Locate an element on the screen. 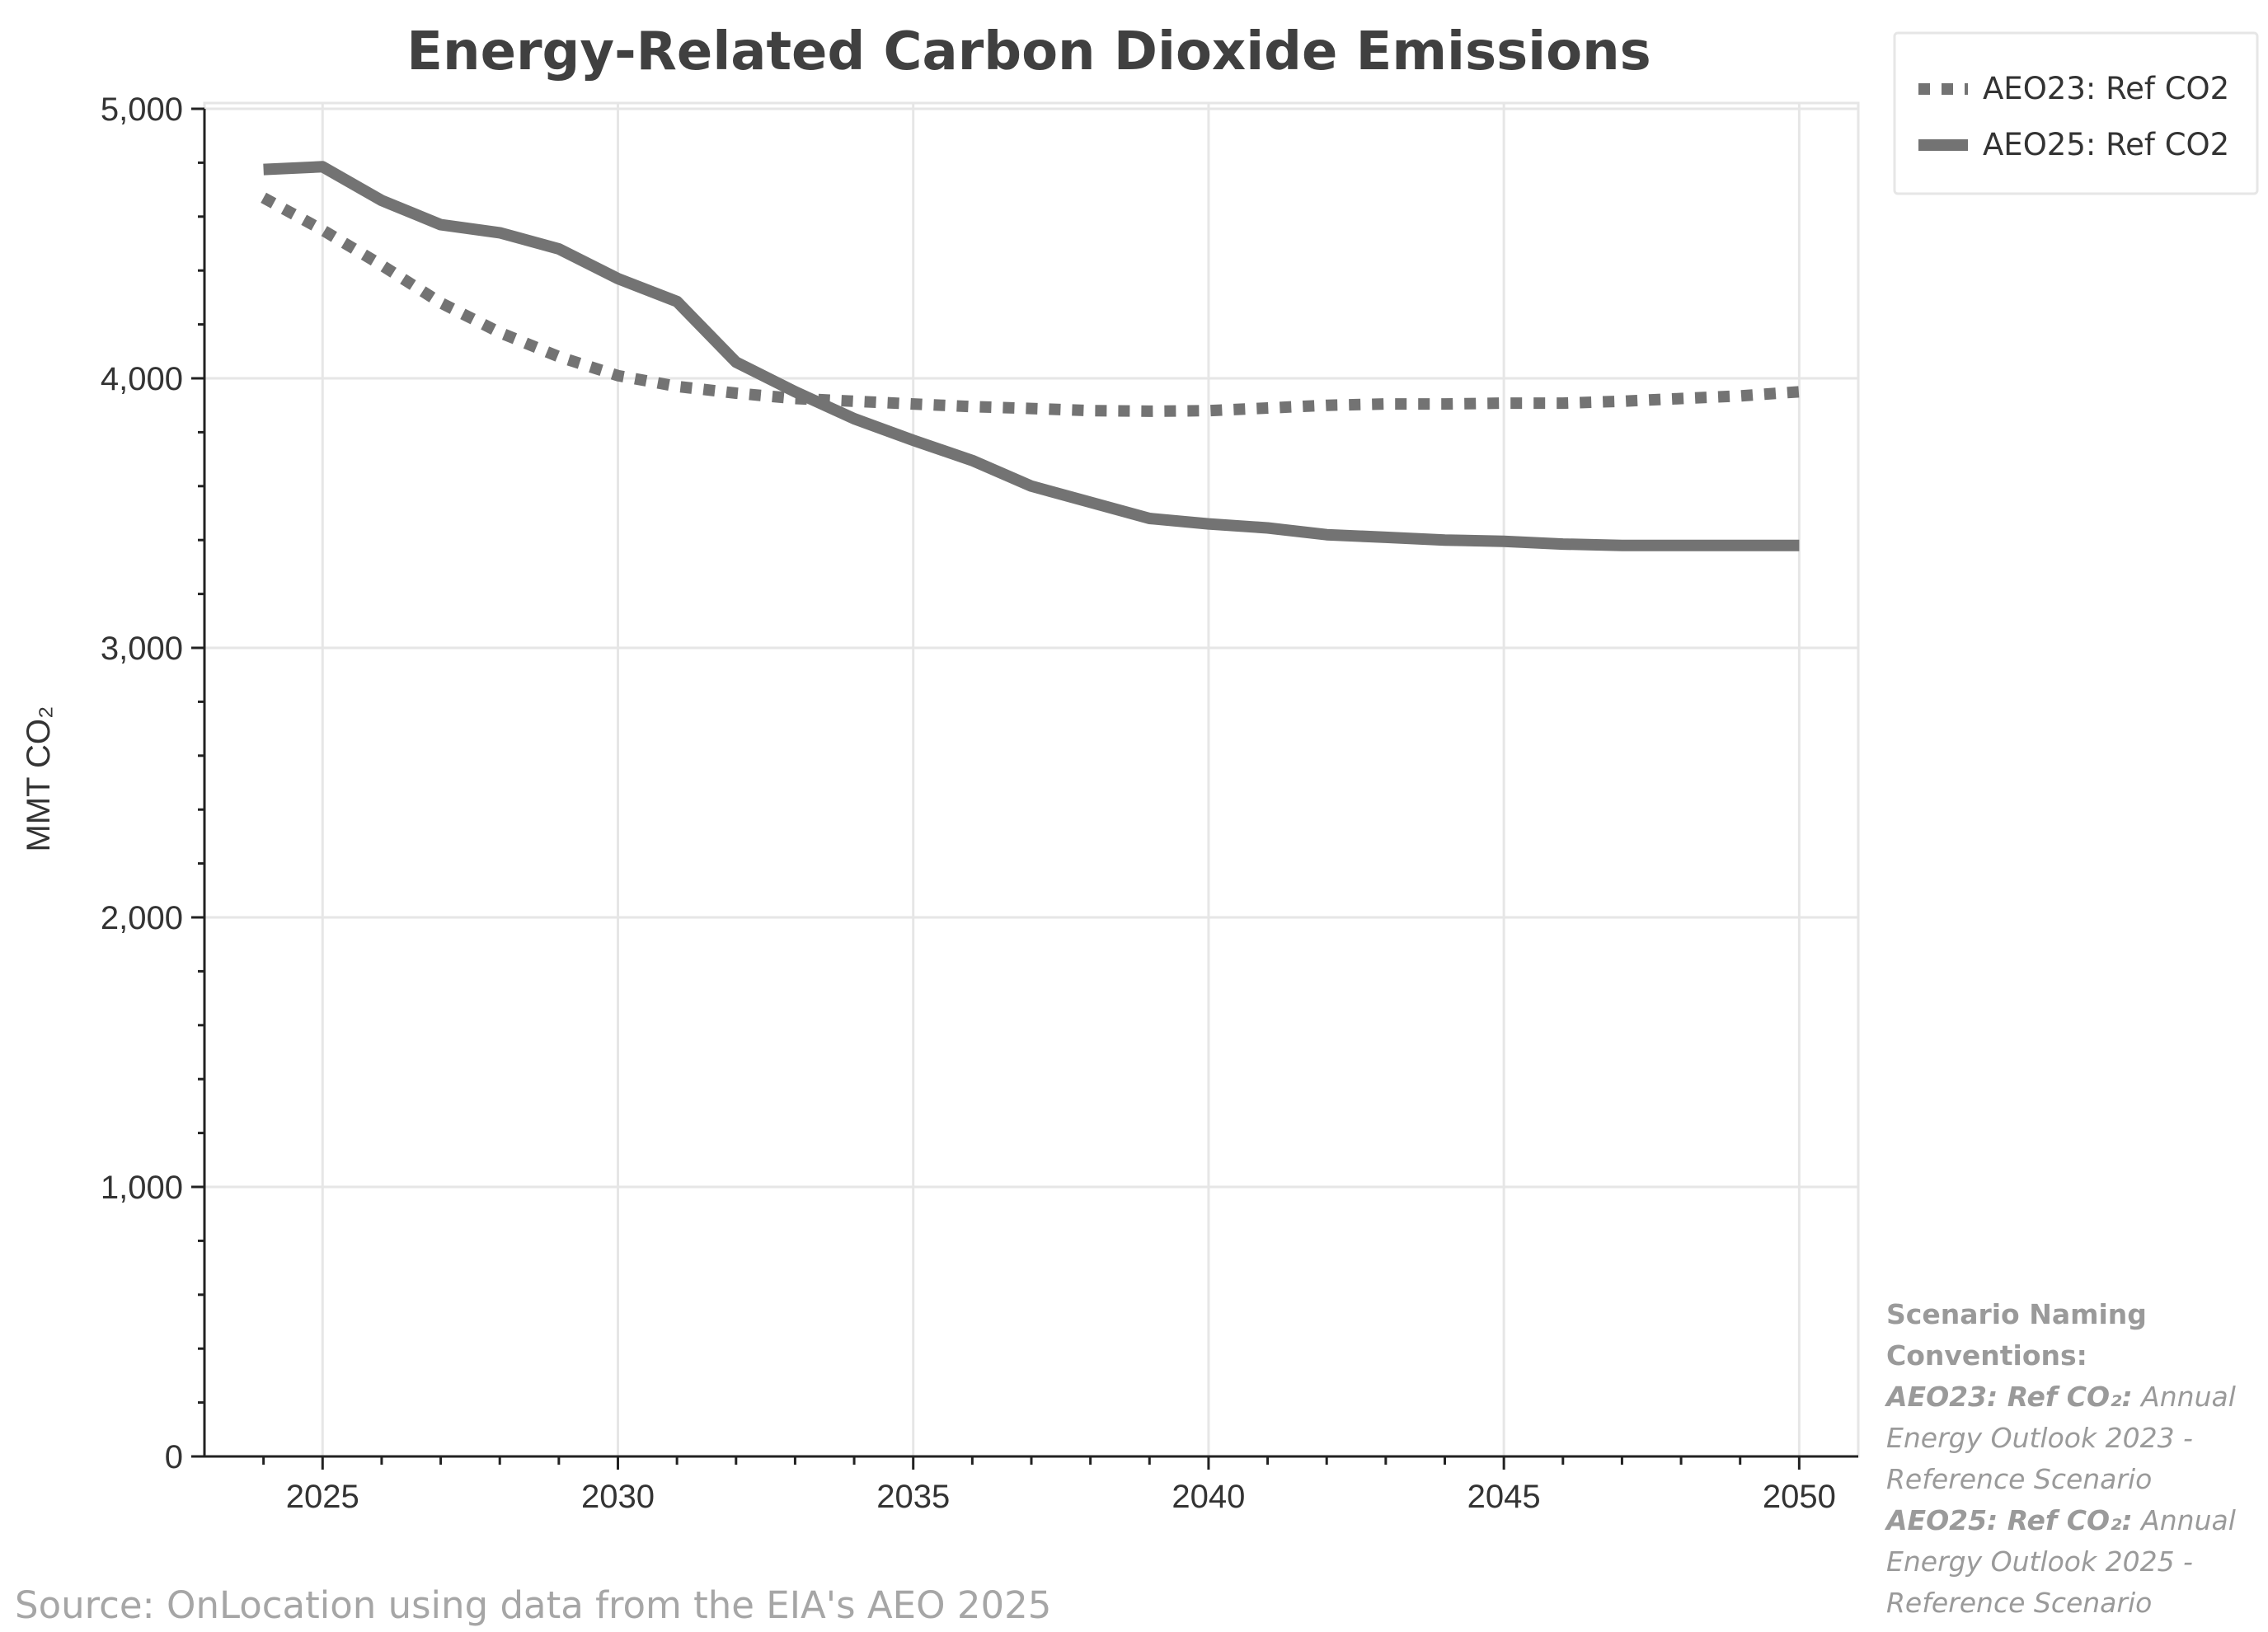 The width and height of the screenshot is (2268, 1632). note-heading: Scenario Naming Conventions: is located at coordinates (2016, 1335).